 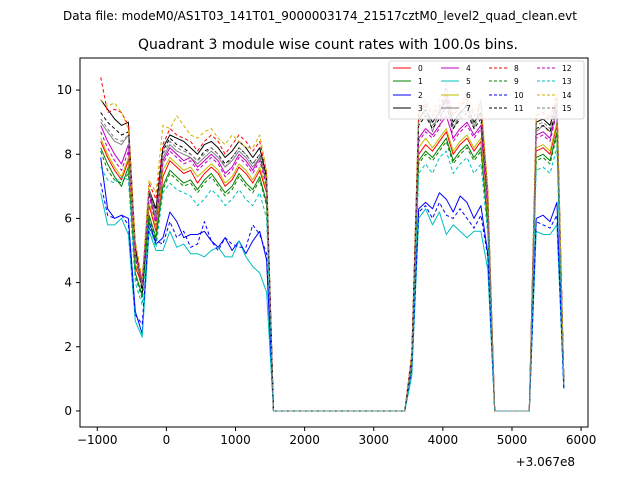 What do you see at coordinates (468, 95) in the screenshot?
I see `legend-label-6: 6` at bounding box center [468, 95].